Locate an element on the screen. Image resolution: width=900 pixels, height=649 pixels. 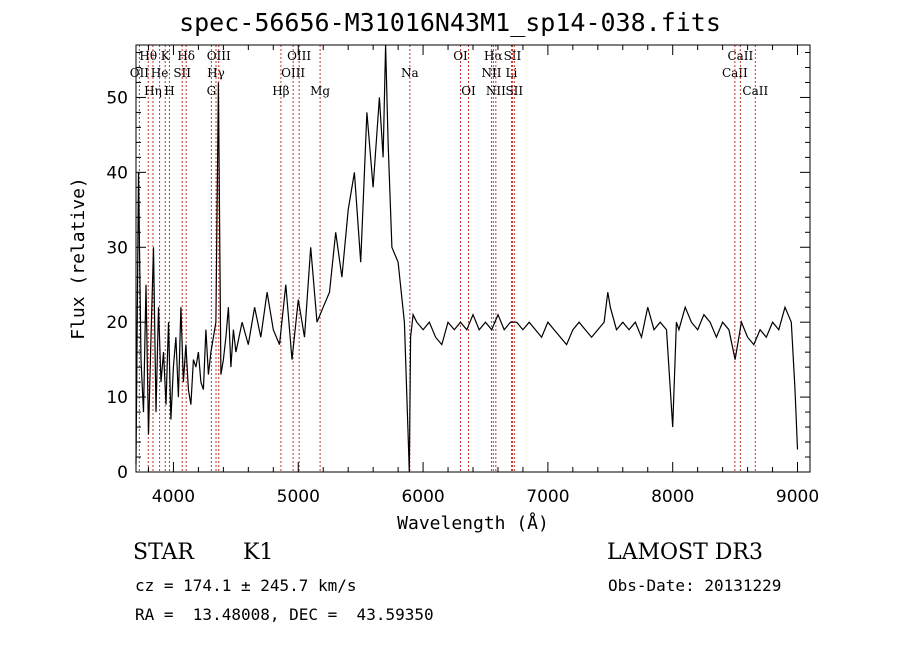
x-tick-label: 9000 is located at coordinates (797, 497).